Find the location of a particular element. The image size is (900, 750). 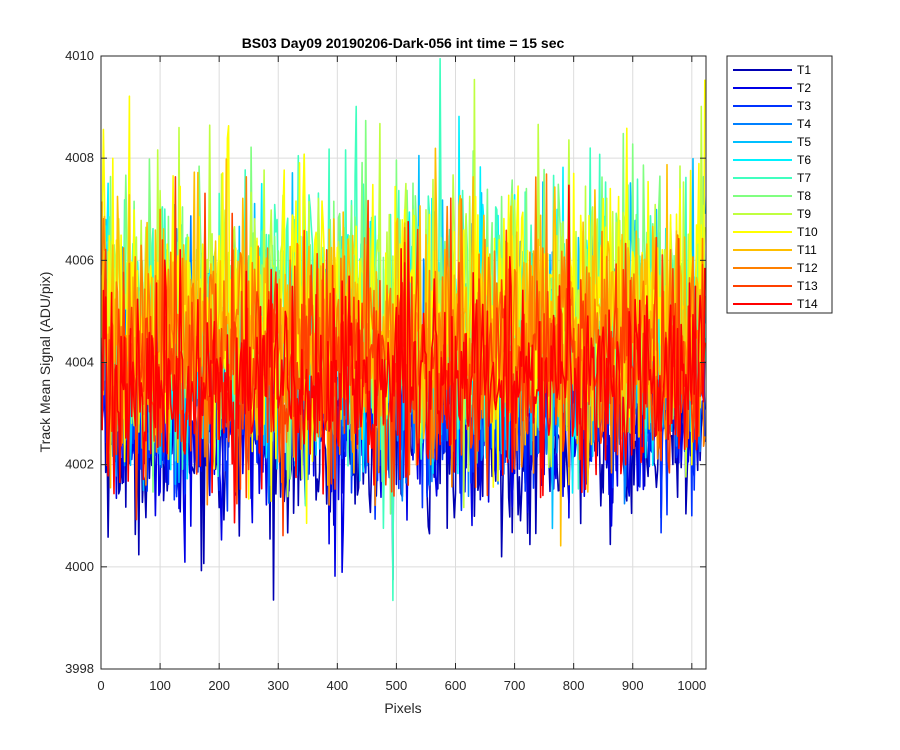

x-tick-label: 100 is located at coordinates (160, 685).